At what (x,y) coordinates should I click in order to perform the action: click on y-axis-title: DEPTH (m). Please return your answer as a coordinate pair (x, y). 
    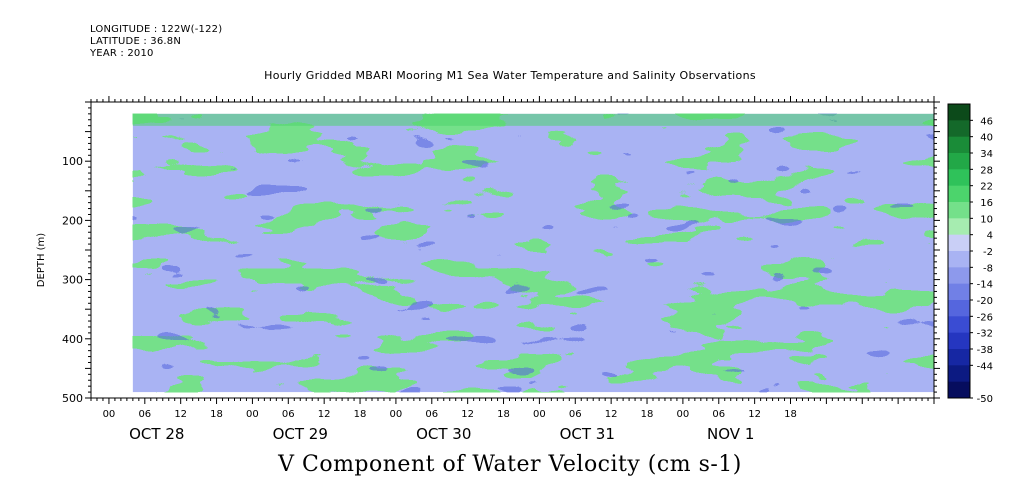
    Looking at the image, I should click on (41, 260).